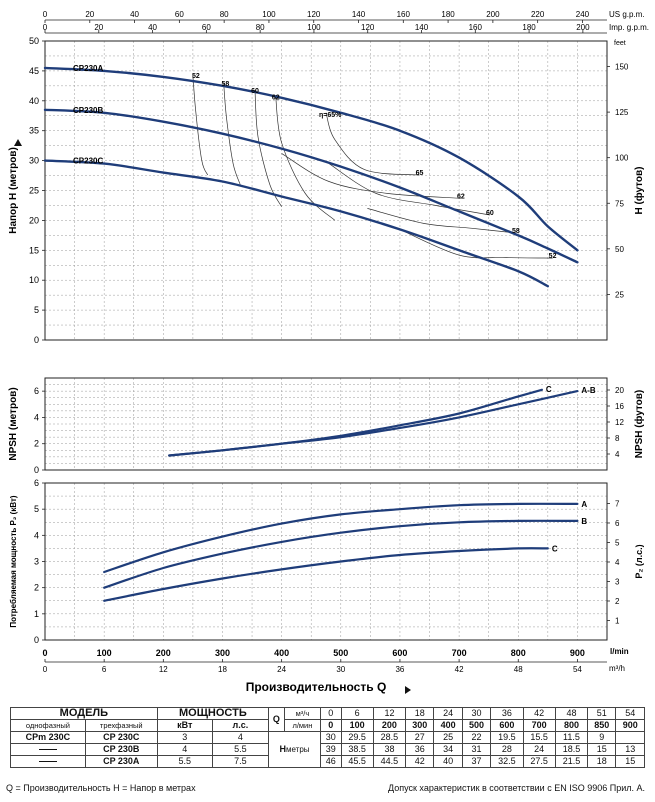  I want to click on us-gpm-tick-label: 220, so click(538, 14).